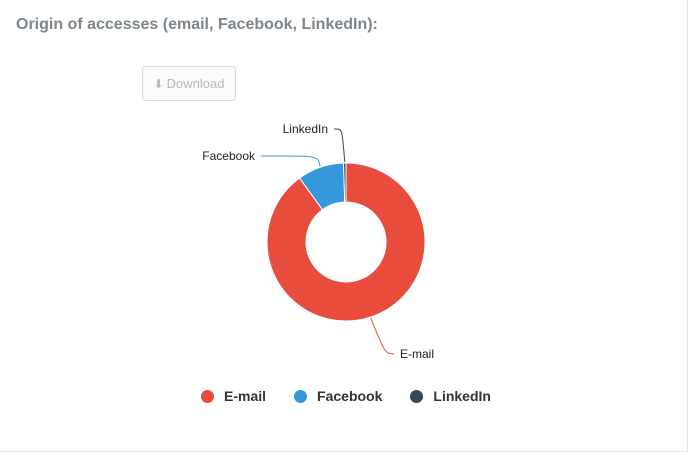 The width and height of the screenshot is (692, 455). I want to click on download-button-label: Download, so click(195, 83).